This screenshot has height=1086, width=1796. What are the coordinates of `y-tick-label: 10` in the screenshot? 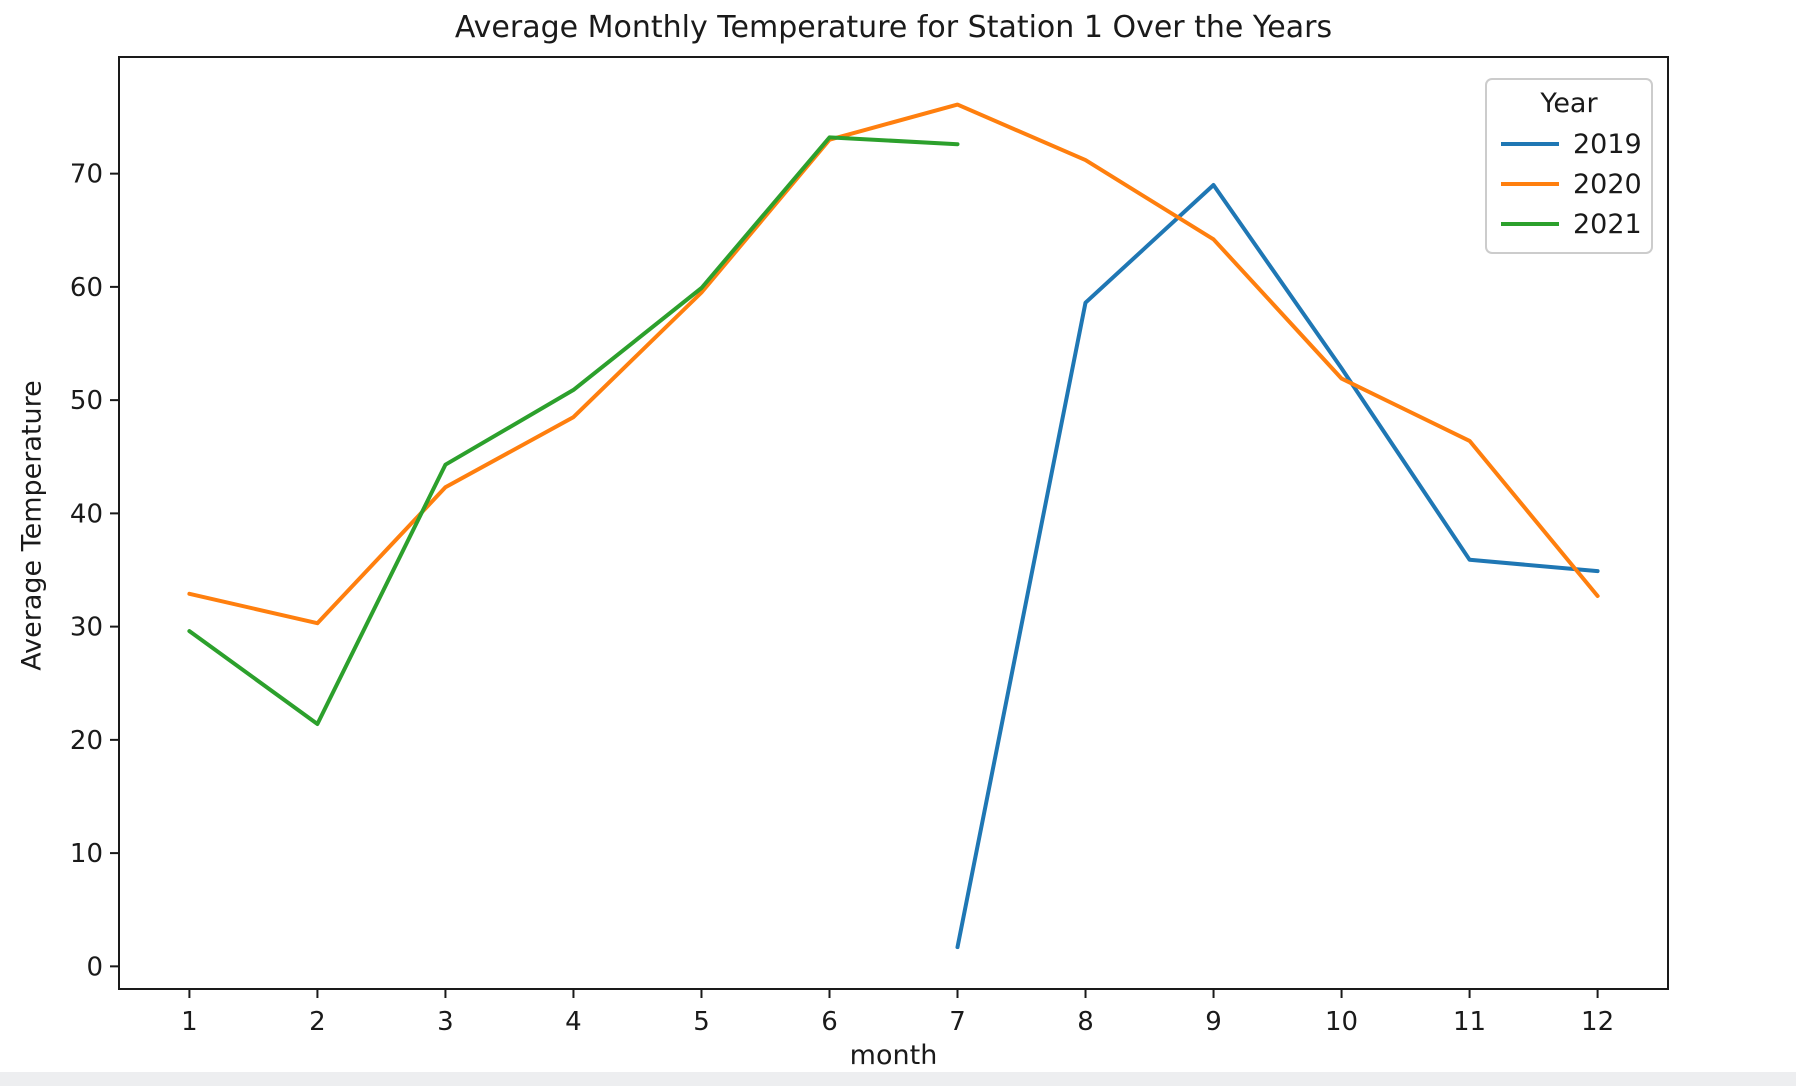 It's located at (86, 854).